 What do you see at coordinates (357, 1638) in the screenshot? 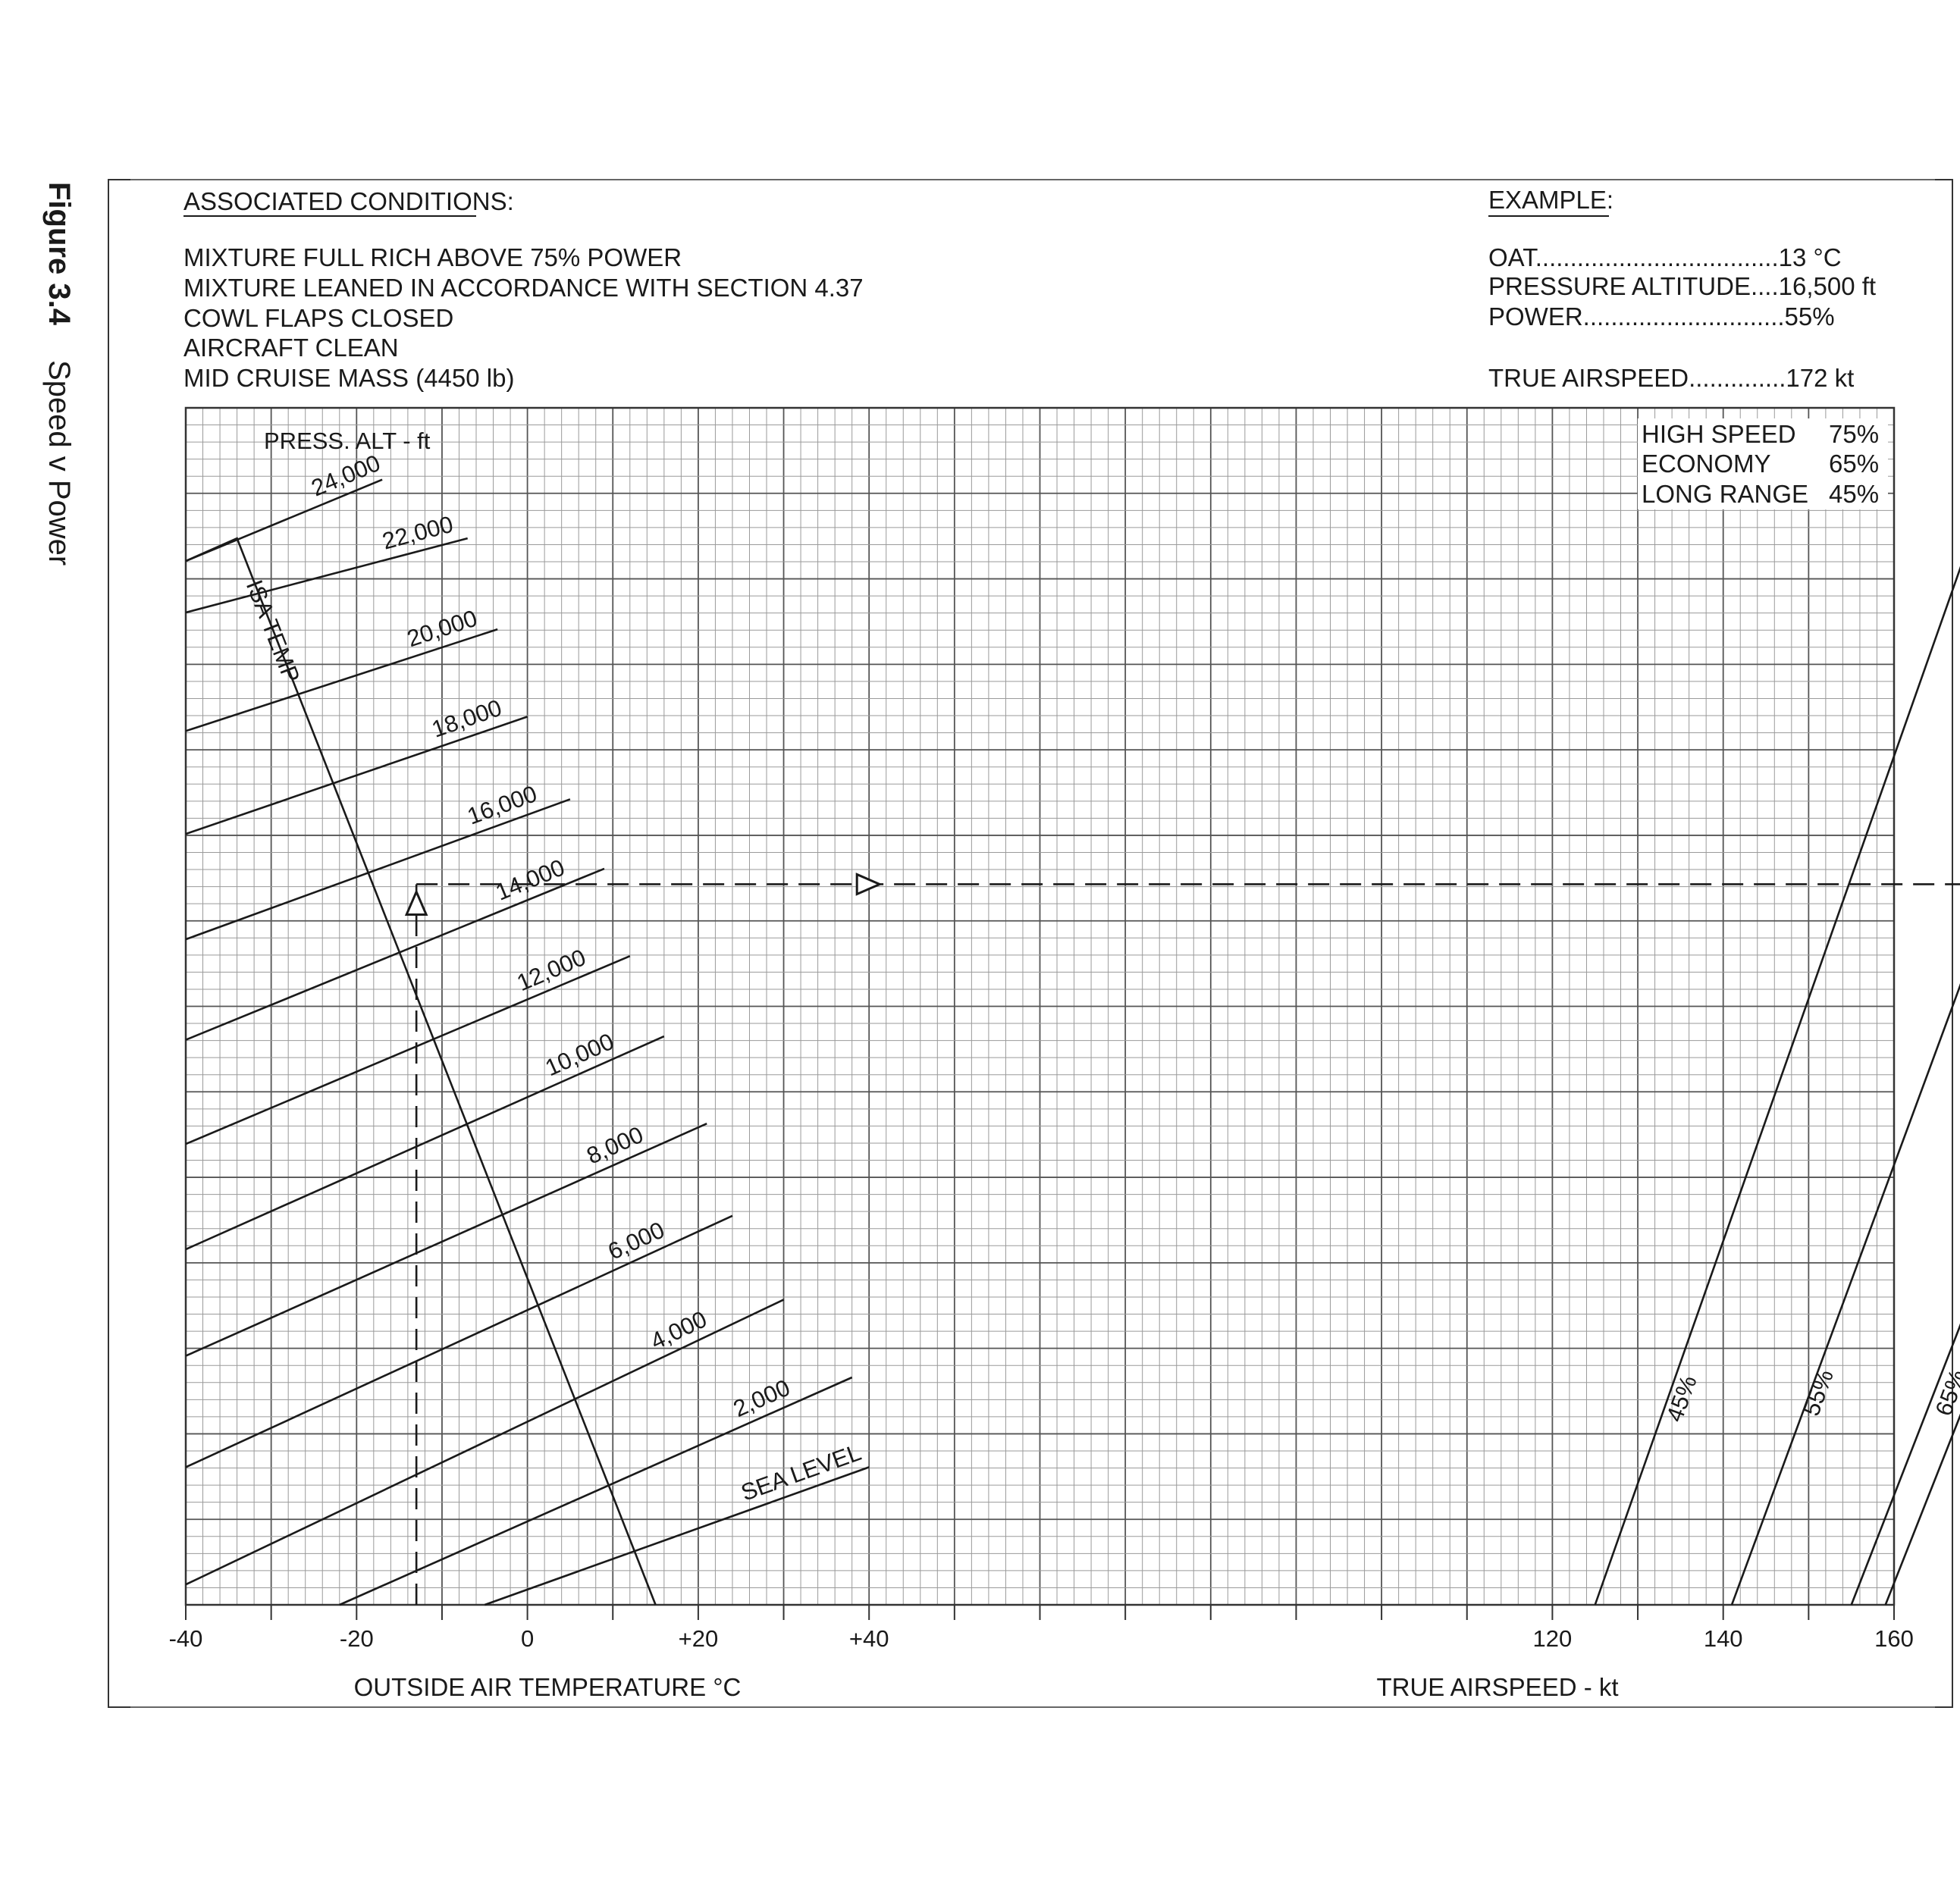
I see `oat-tick-label: -20` at bounding box center [357, 1638].